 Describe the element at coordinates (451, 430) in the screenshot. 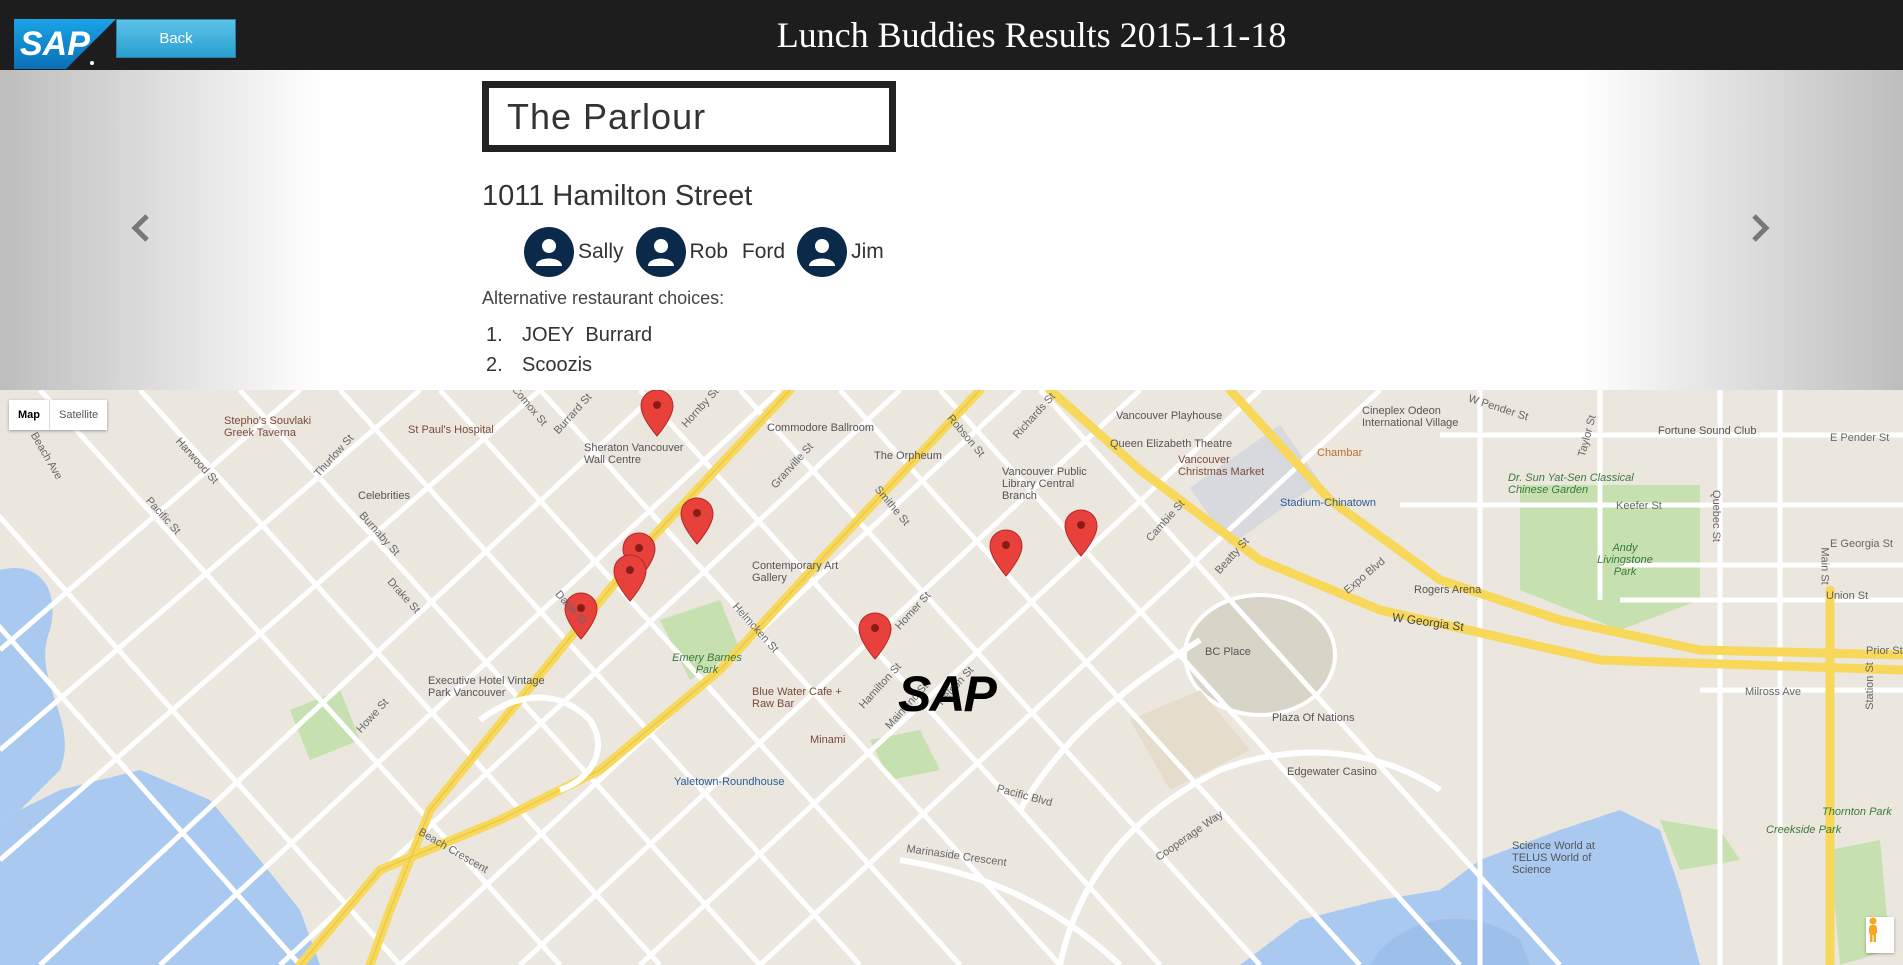

I see `map-label: St Paul's Hospital` at that location.